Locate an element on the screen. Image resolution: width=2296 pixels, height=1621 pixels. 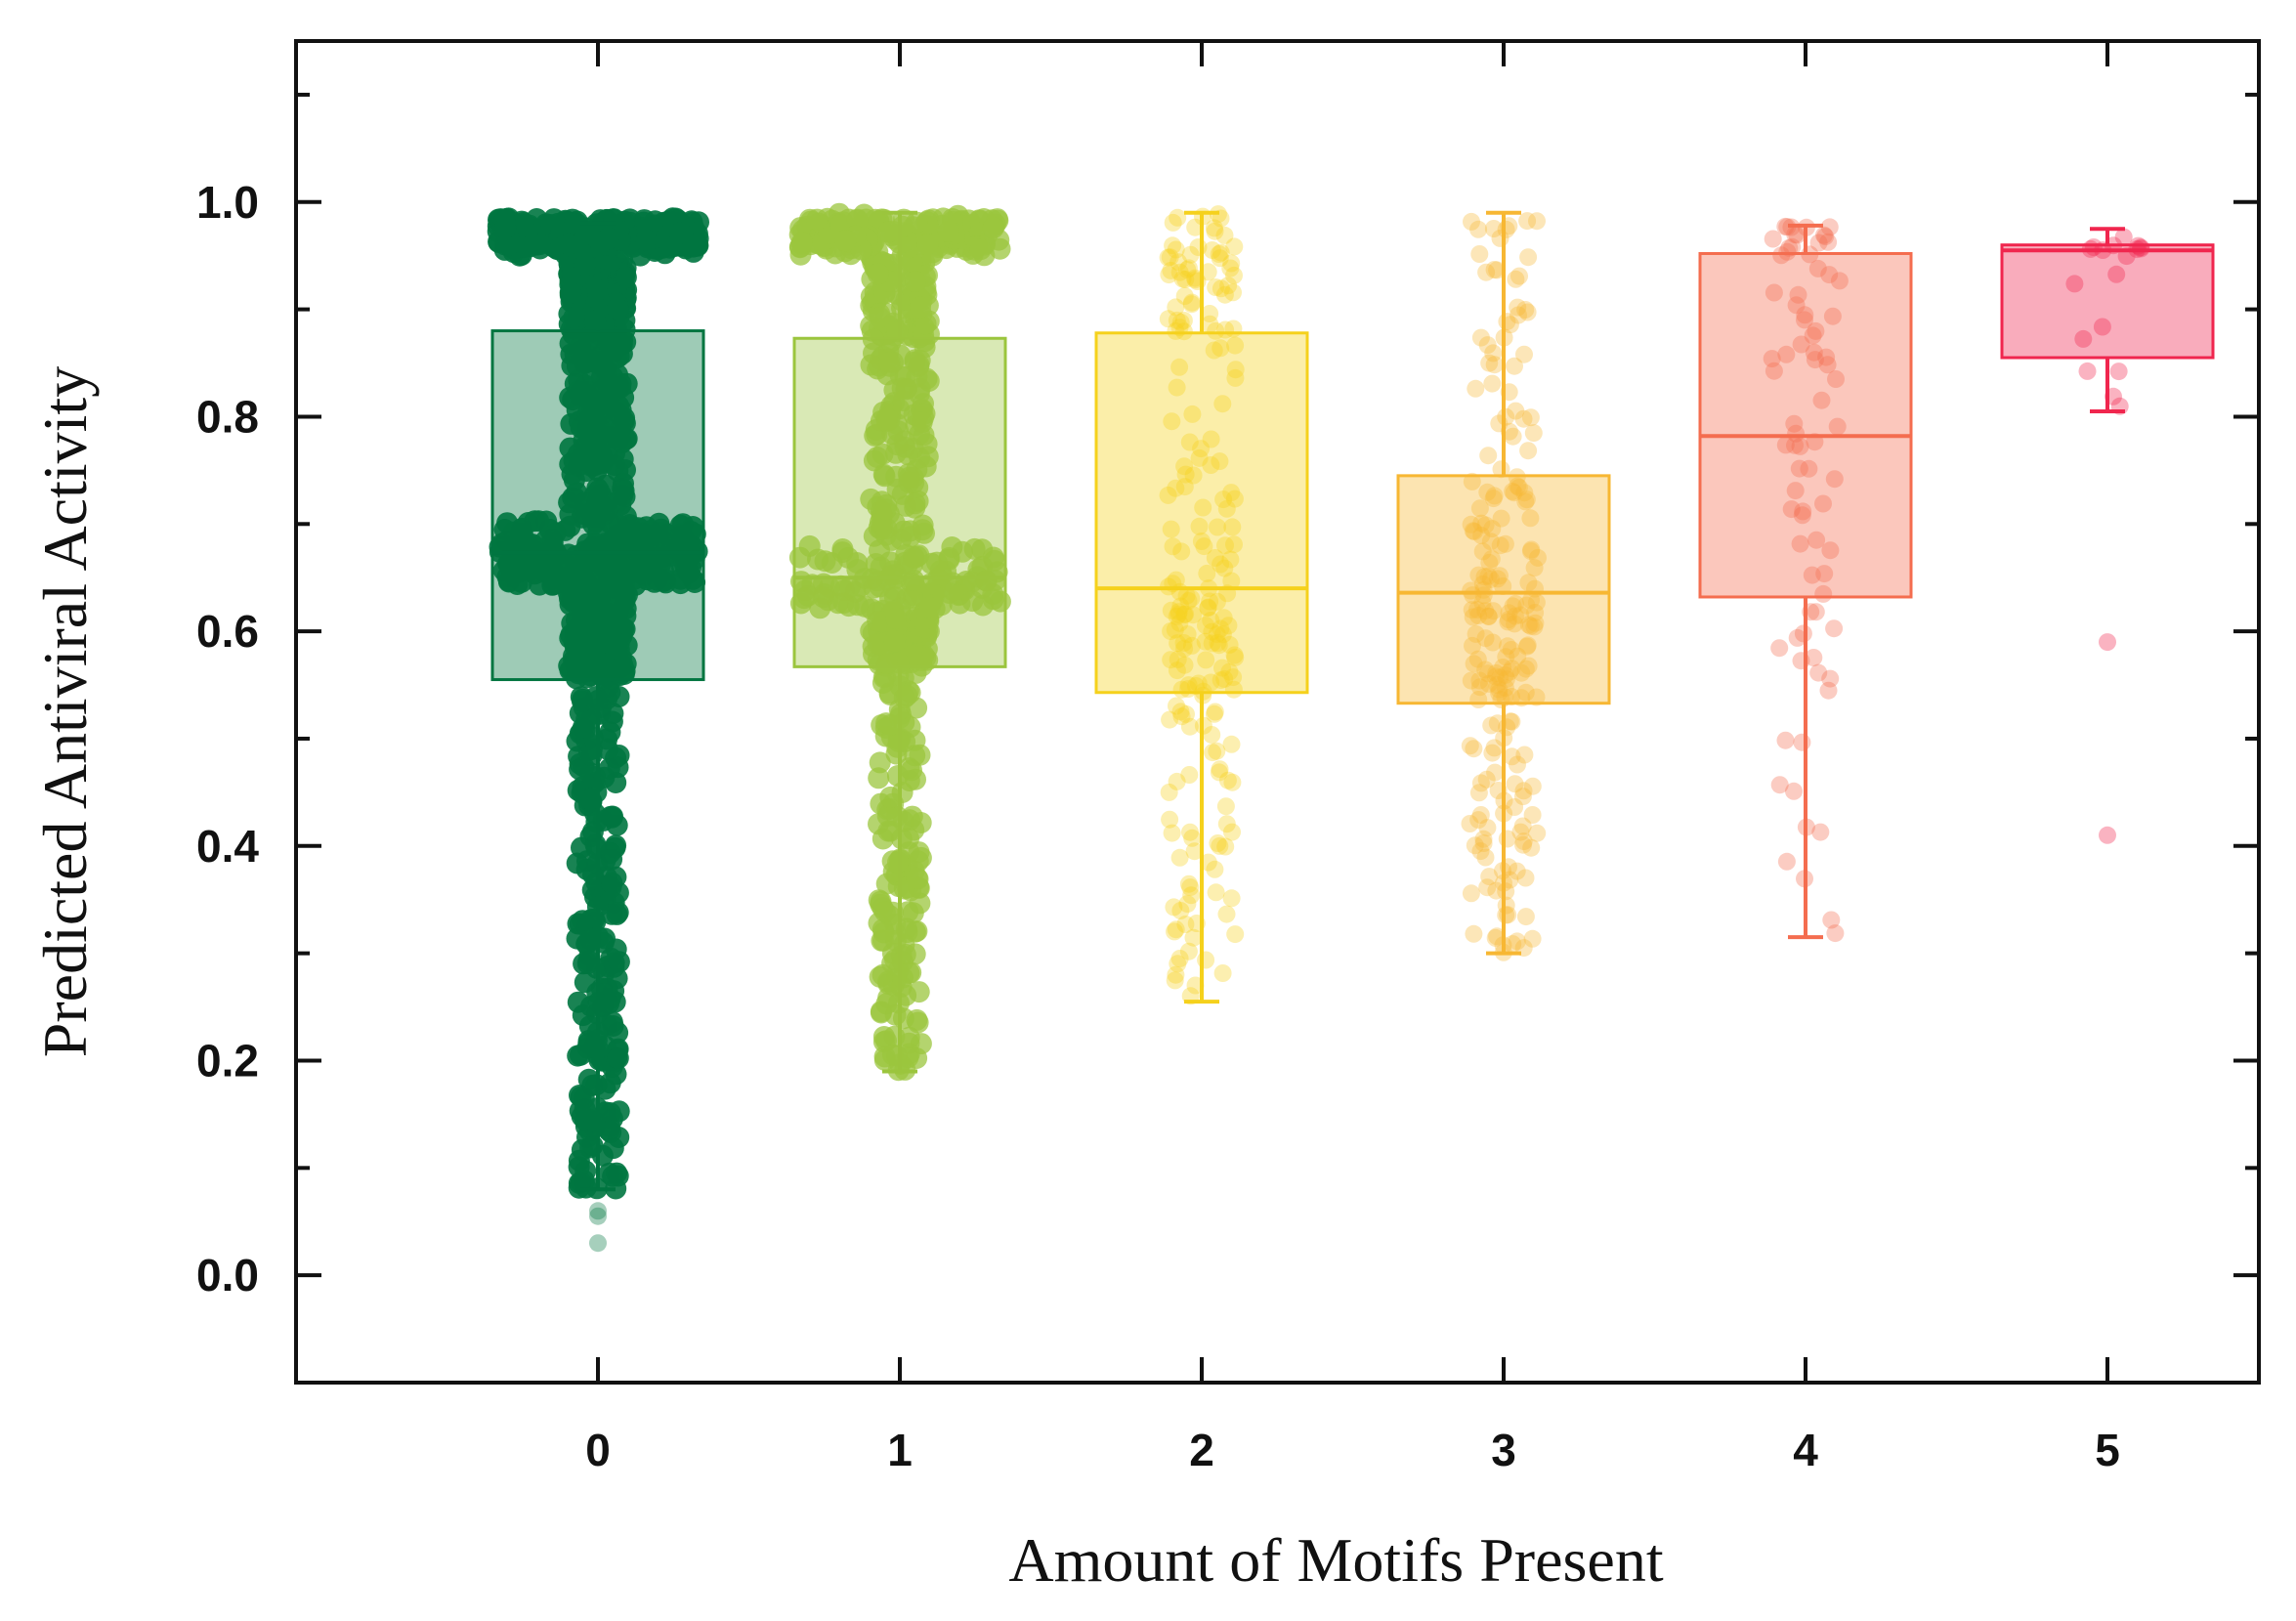
y-tick-label: 0.6 is located at coordinates (228, 631).